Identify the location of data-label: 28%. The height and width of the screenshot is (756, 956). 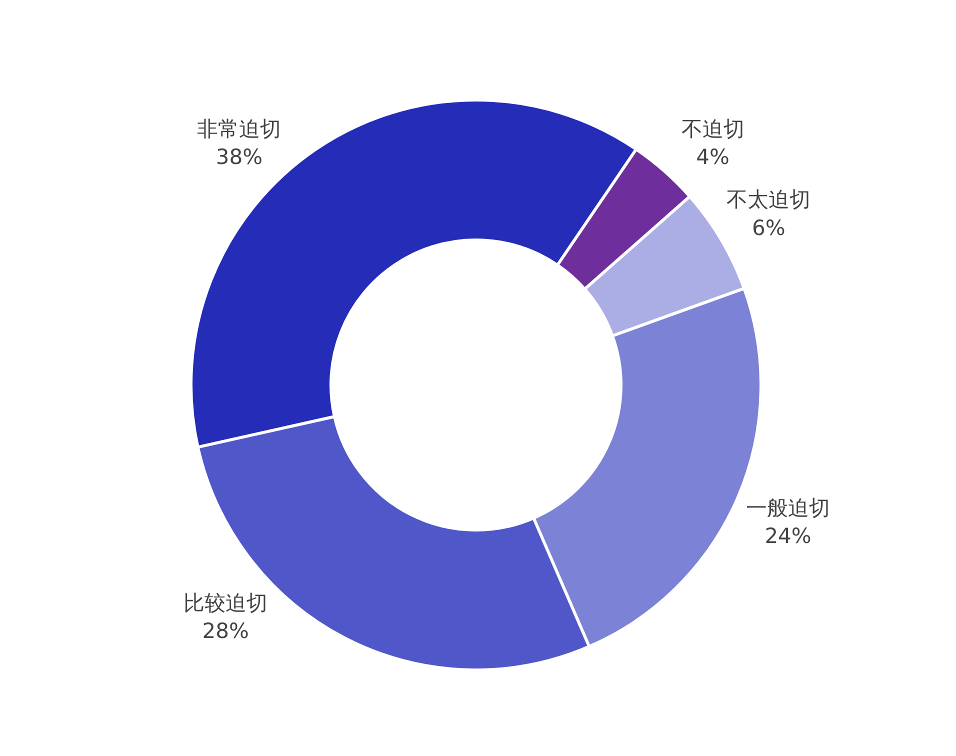
(225, 631).